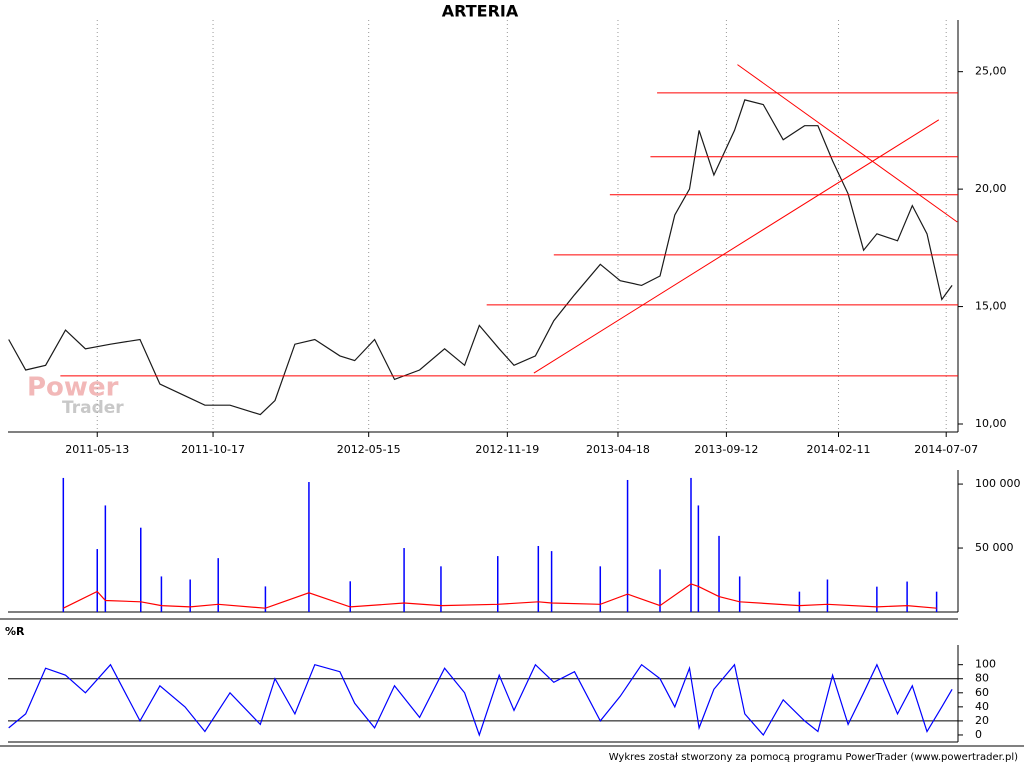  Describe the element at coordinates (839, 449) in the screenshot. I see `x-tick-label: 2014-02-11` at that location.